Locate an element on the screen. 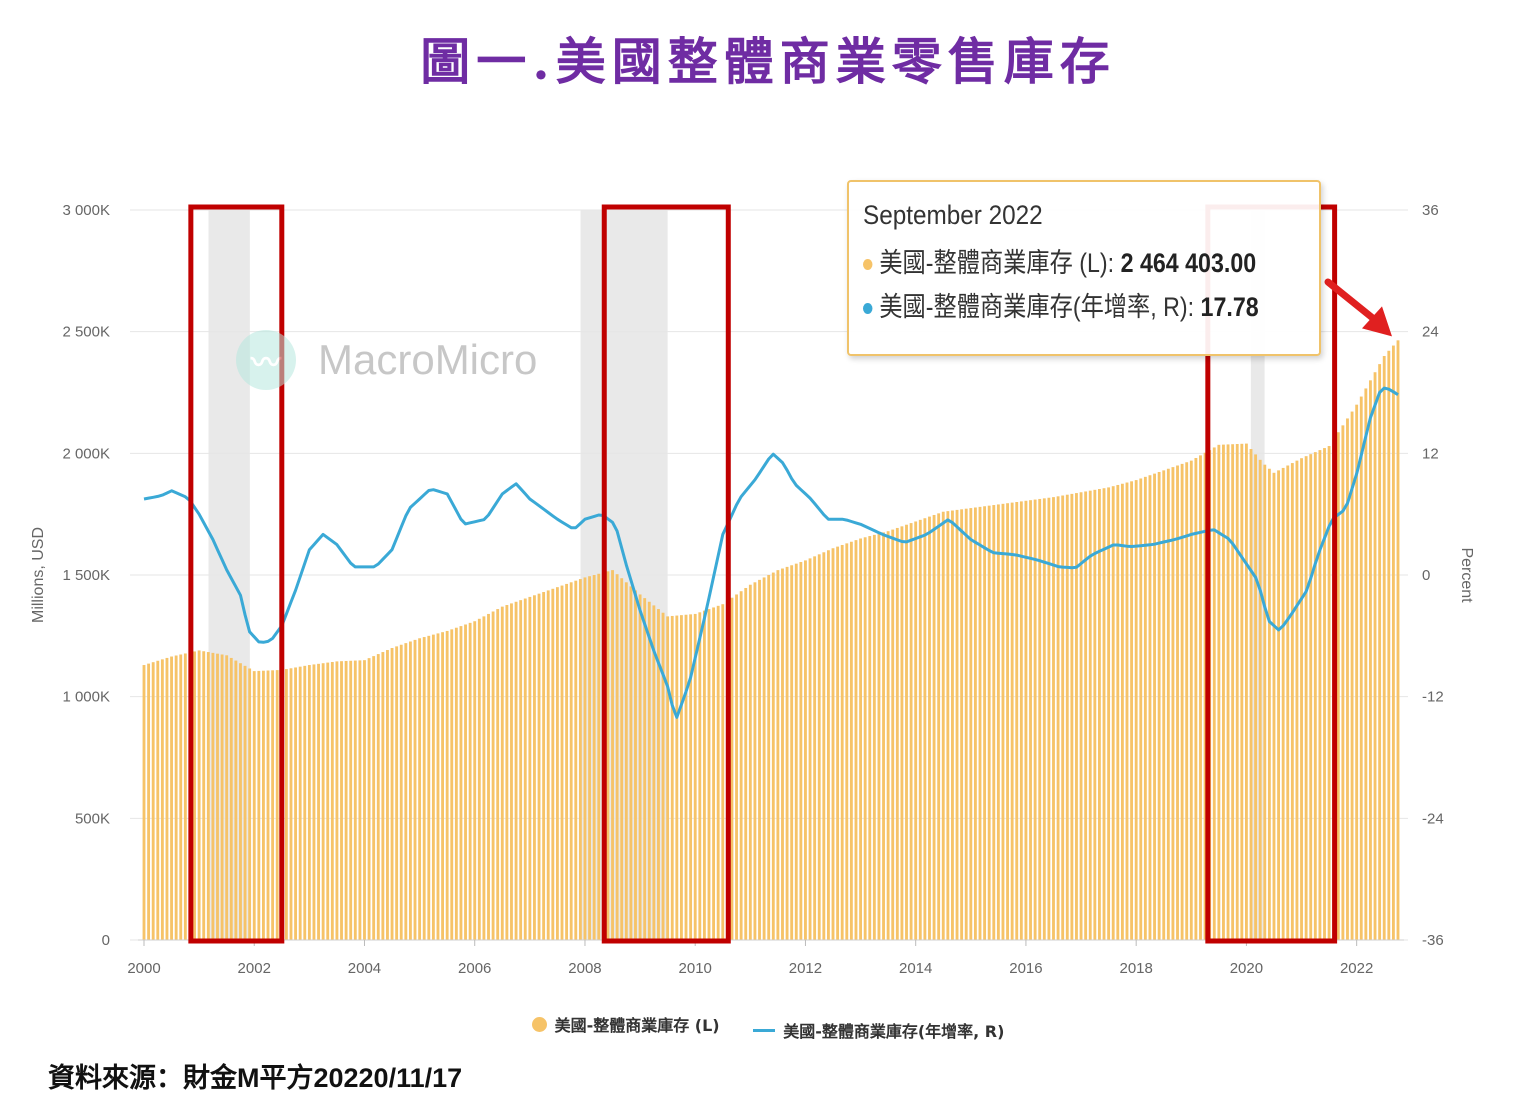 This screenshot has width=1536, height=1115. legend-item-inventory: 美國-整體商業庫存 (L) is located at coordinates (625, 1024).